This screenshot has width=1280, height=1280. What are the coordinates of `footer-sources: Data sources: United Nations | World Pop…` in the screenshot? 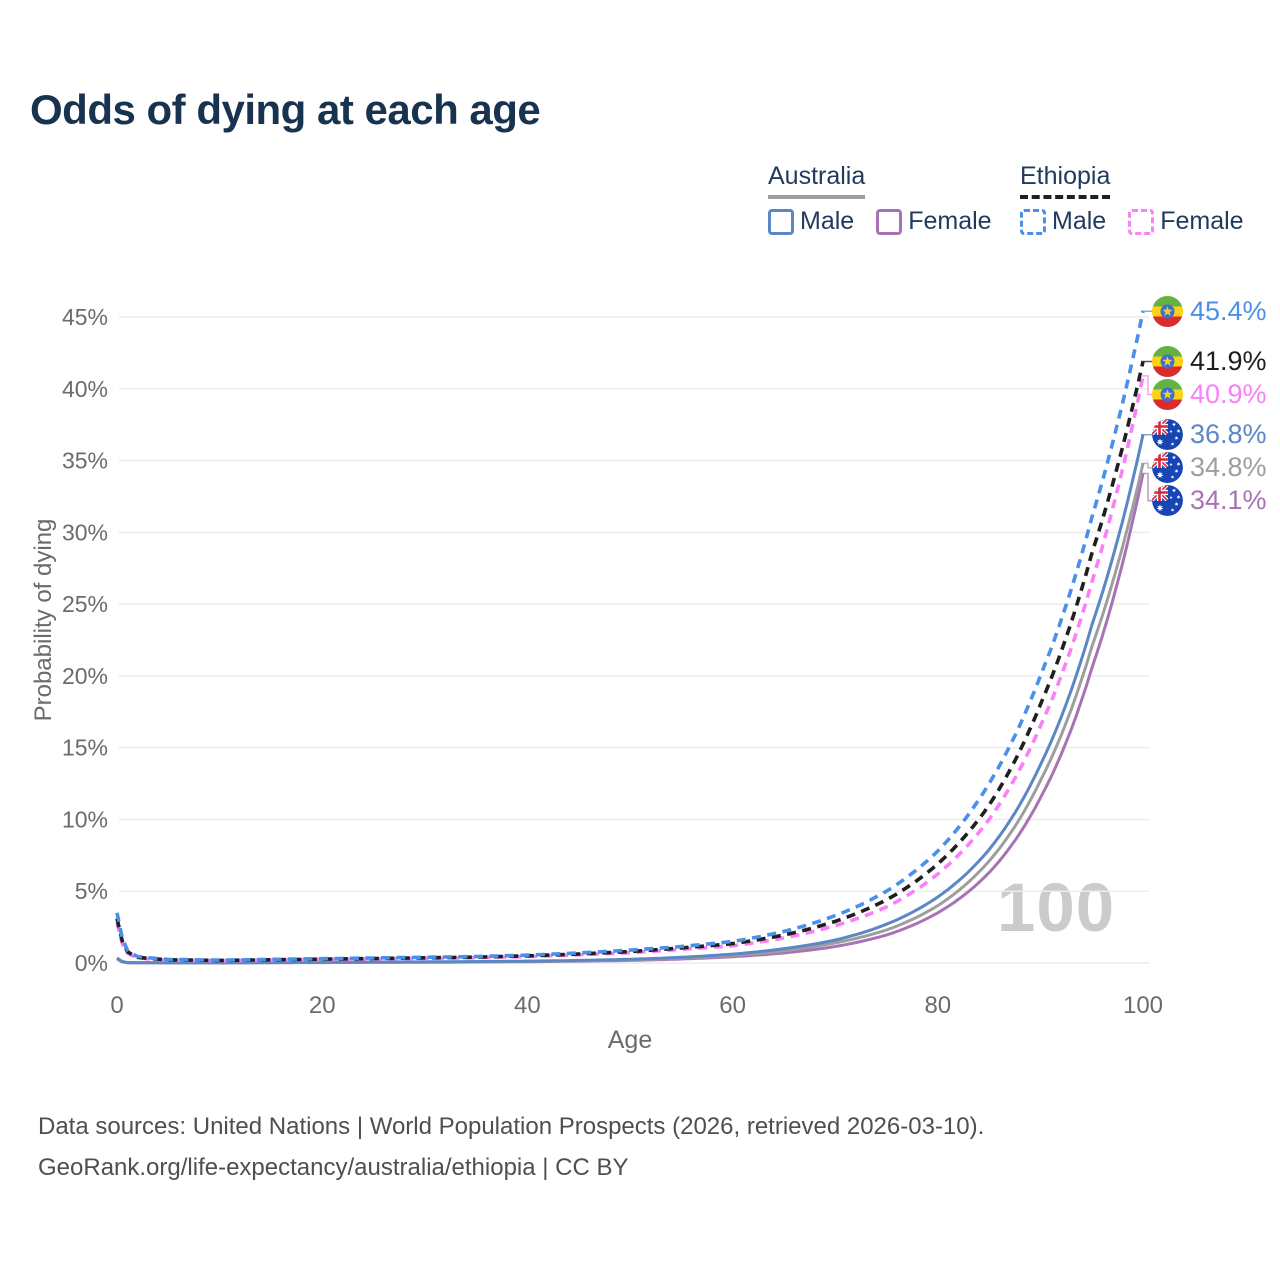 It's located at (511, 1126).